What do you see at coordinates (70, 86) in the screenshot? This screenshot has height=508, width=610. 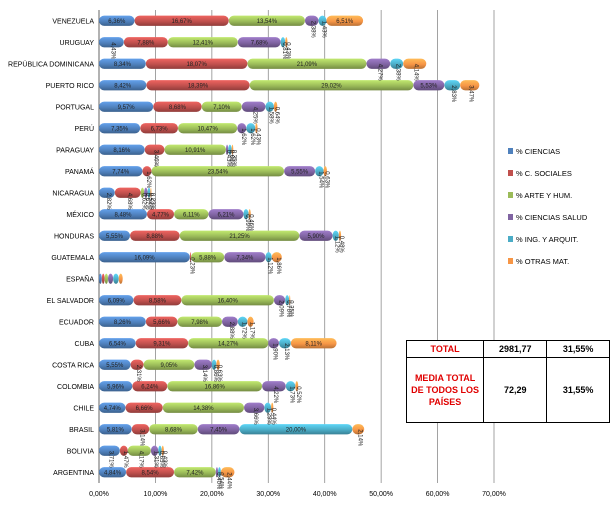 I see `category-label: PUERTO RICO` at bounding box center [70, 86].